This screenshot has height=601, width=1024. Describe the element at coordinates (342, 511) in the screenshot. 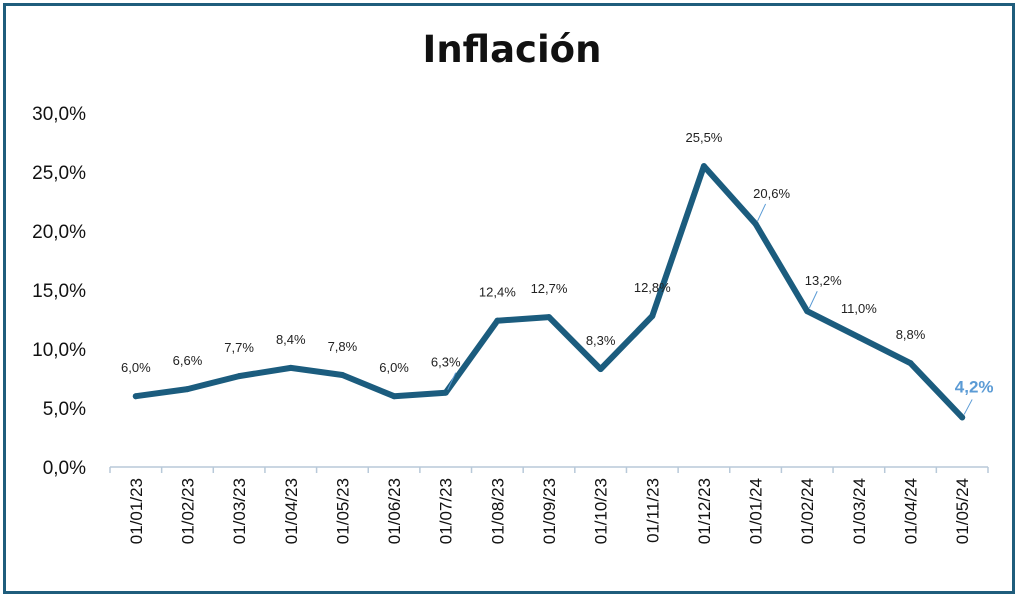

I see `x-tick-label: 01/05/23` at that location.